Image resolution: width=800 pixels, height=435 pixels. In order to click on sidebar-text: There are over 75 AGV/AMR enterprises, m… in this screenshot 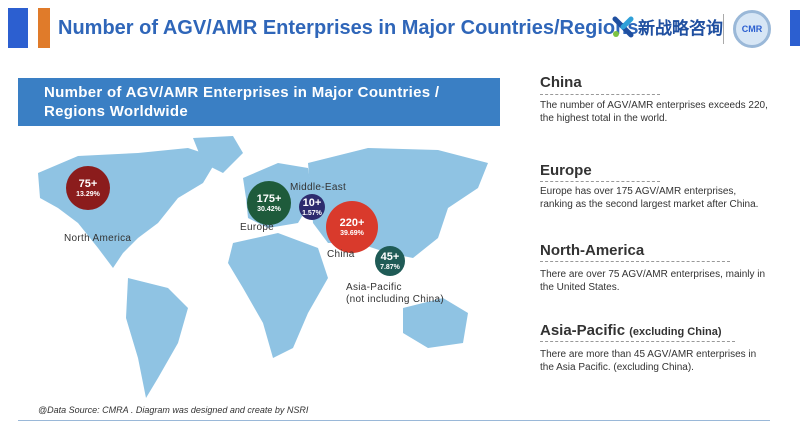, I will do `click(653, 281)`.